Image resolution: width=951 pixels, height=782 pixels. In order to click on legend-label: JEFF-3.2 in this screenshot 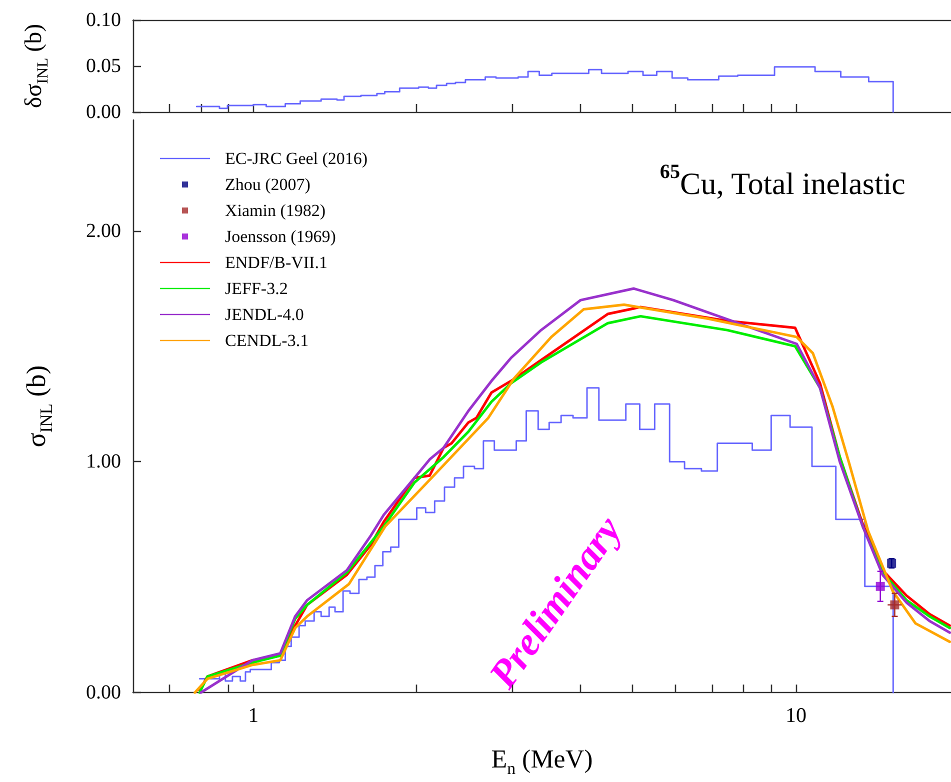, I will do `click(256, 288)`.